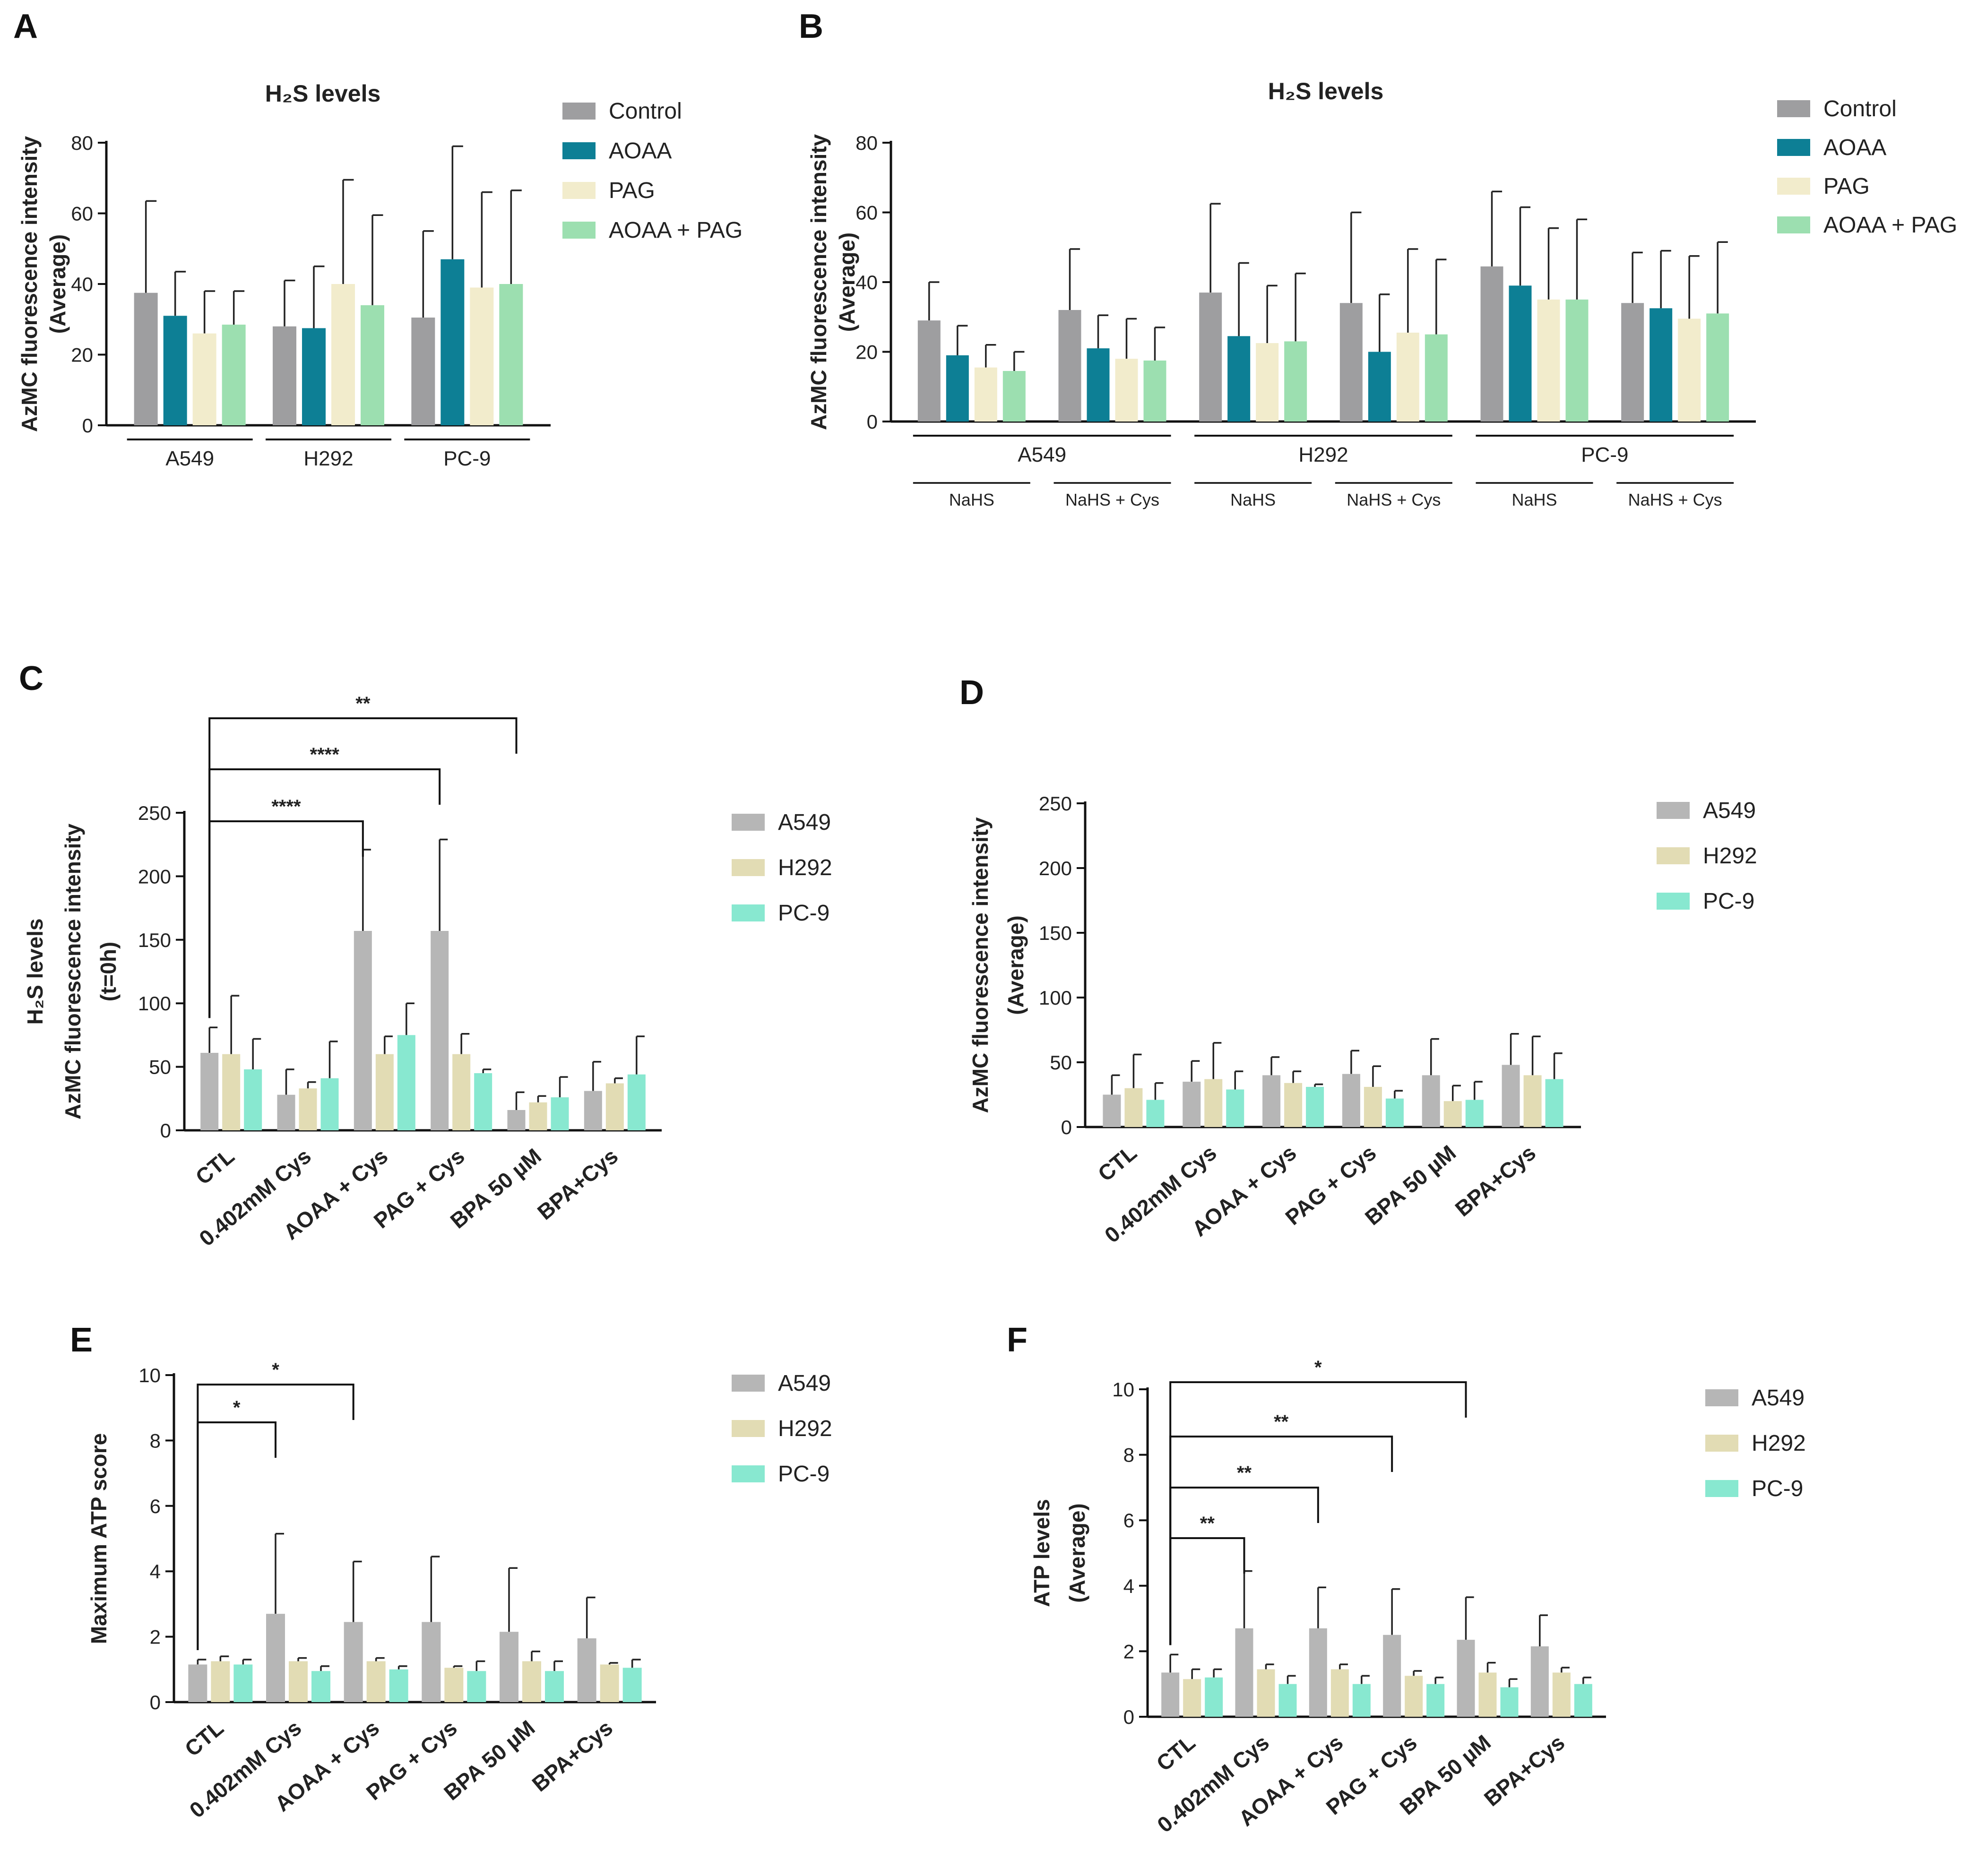 This screenshot has height=1876, width=1969. I want to click on y-tick-label: 4, so click(155, 1572).